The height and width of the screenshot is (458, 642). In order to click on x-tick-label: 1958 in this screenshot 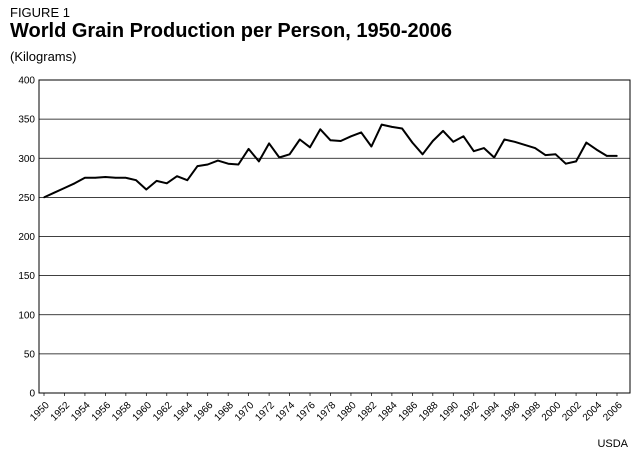, I will do `click(122, 412)`.